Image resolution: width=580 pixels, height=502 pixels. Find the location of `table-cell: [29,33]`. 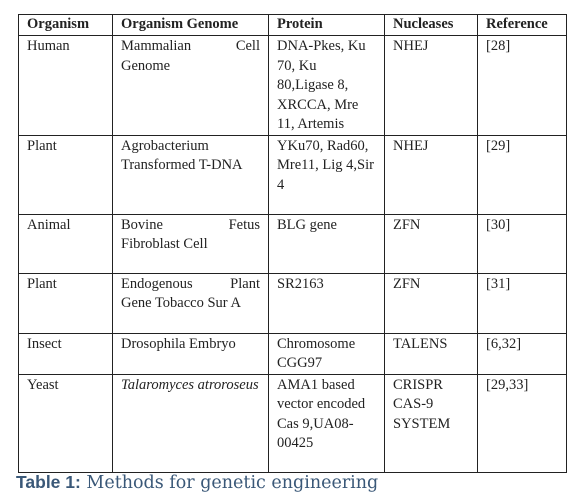

table-cell: [29,33] is located at coordinates (522, 423).